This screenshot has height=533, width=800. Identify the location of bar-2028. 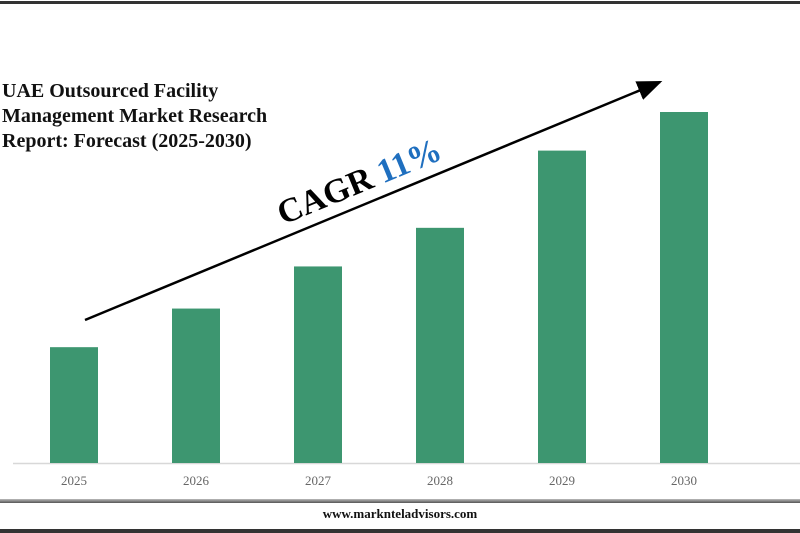
(440, 345).